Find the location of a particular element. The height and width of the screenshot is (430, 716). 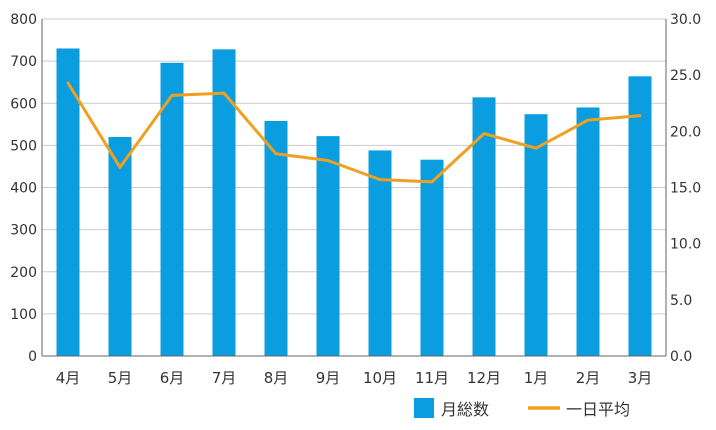

x-tick-label: 6月 is located at coordinates (172, 378).